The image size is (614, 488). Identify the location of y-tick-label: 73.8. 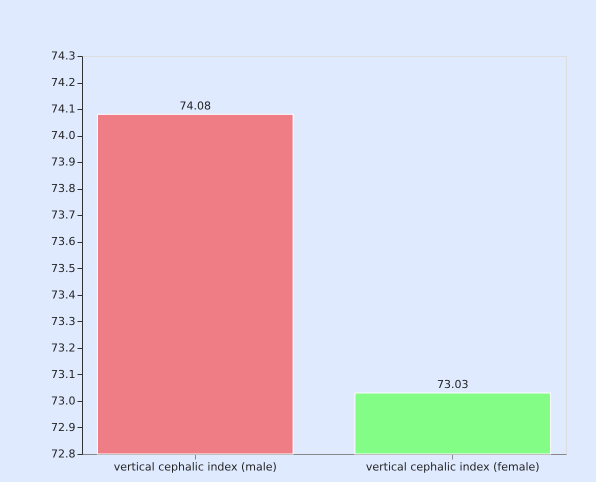
(63, 189).